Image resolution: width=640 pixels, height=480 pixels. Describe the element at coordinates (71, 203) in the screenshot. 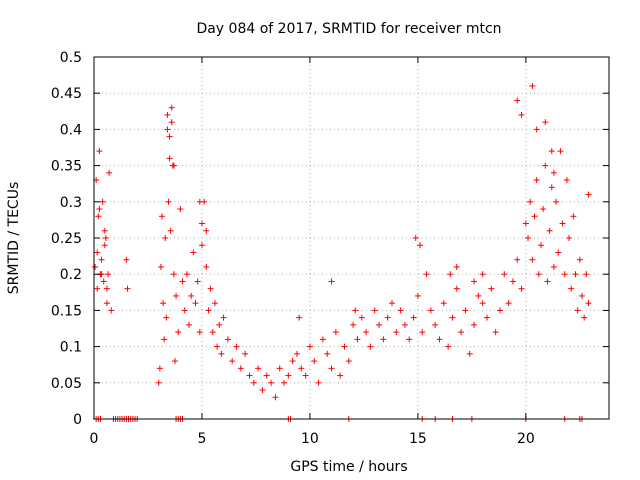

I see `y-tick-label: 0.3` at that location.